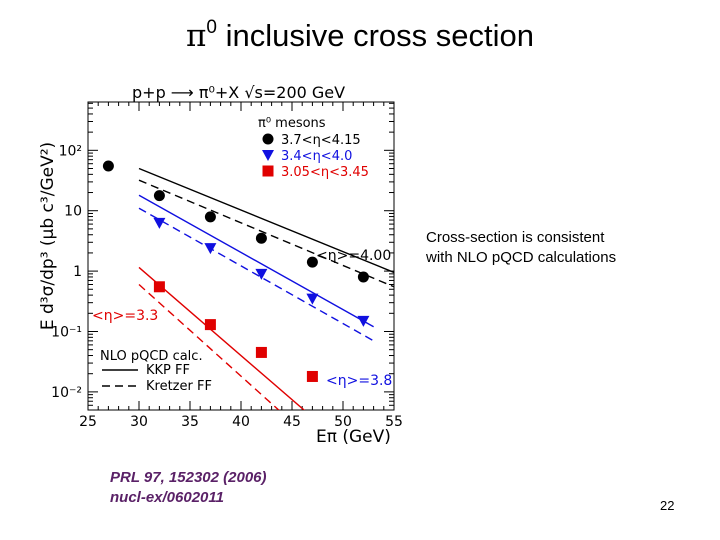  Describe the element at coordinates (188, 477) in the screenshot. I see `reference-journal: PRL 97, 152302 (2006)` at that location.